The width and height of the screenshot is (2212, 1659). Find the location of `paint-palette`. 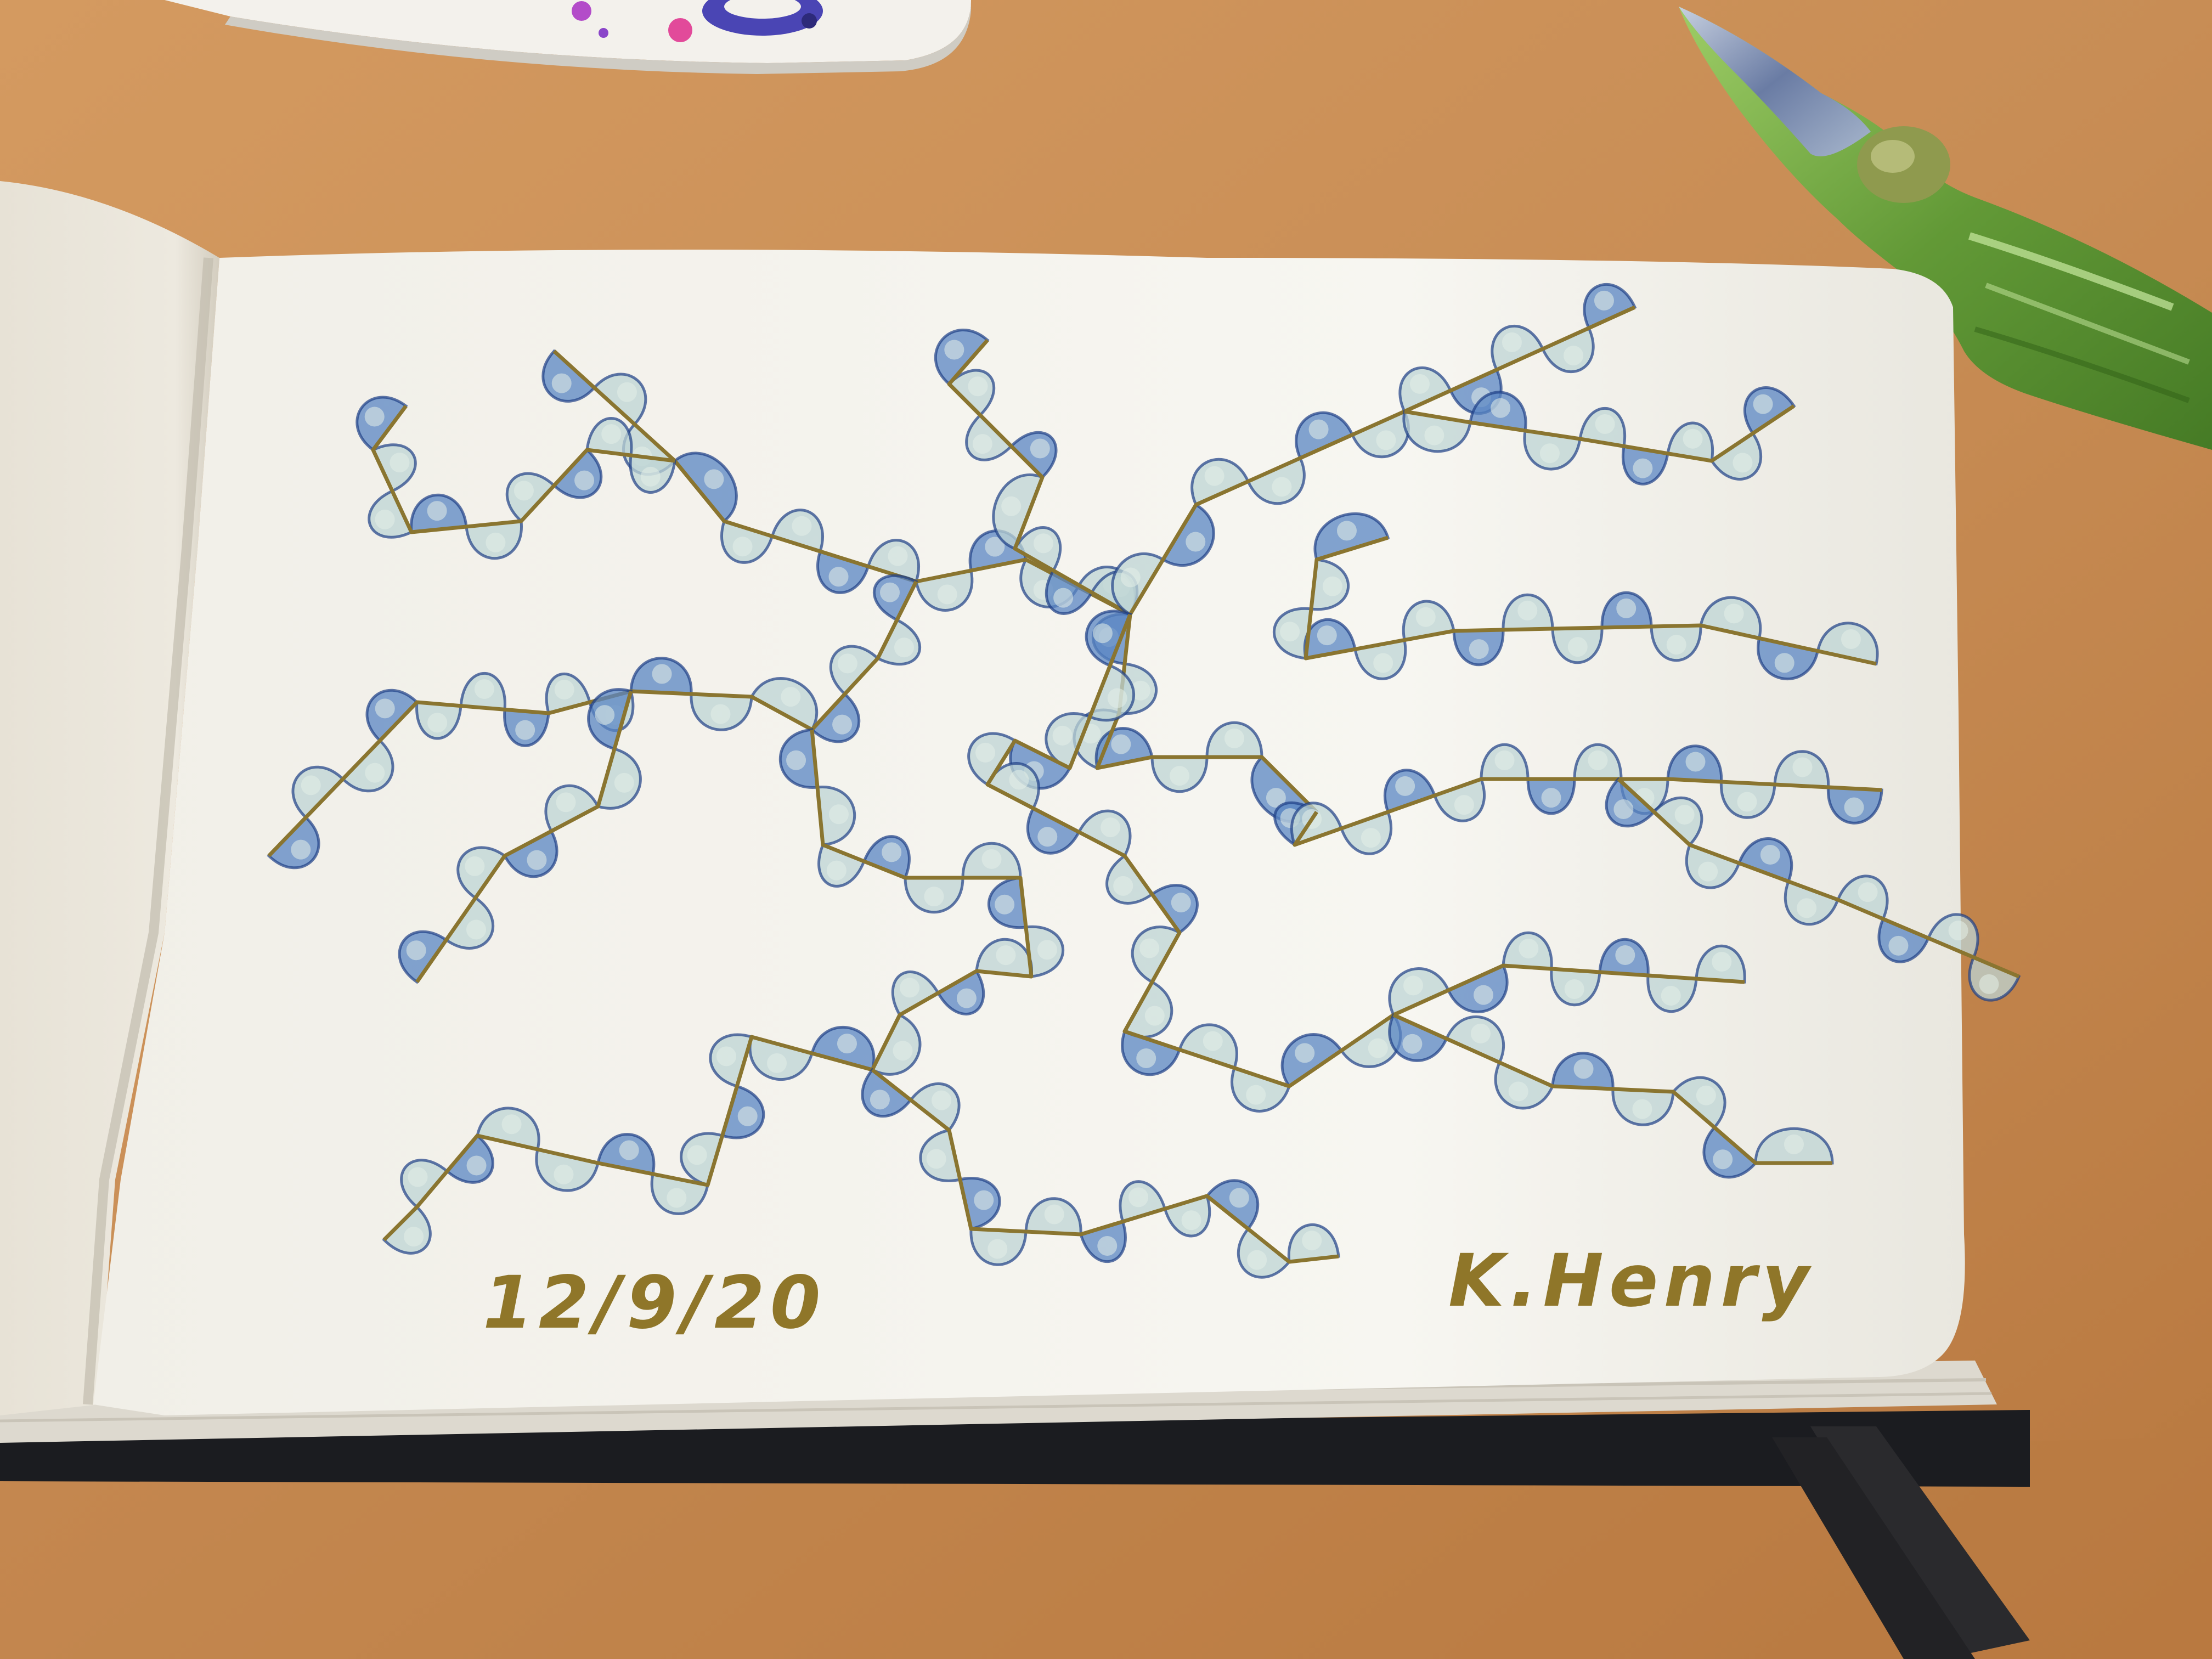

paint-palette is located at coordinates (568, 37).